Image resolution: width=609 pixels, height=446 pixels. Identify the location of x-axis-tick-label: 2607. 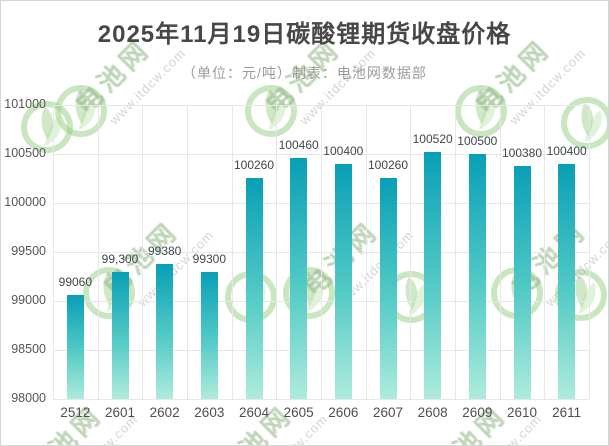
(388, 412).